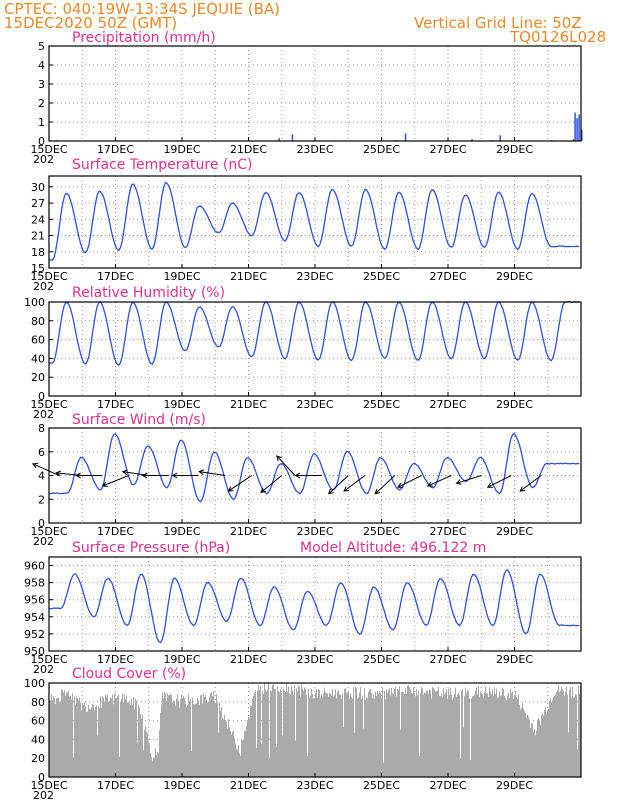  Describe the element at coordinates (38, 377) in the screenshot. I see `y-tick-label: 20` at that location.